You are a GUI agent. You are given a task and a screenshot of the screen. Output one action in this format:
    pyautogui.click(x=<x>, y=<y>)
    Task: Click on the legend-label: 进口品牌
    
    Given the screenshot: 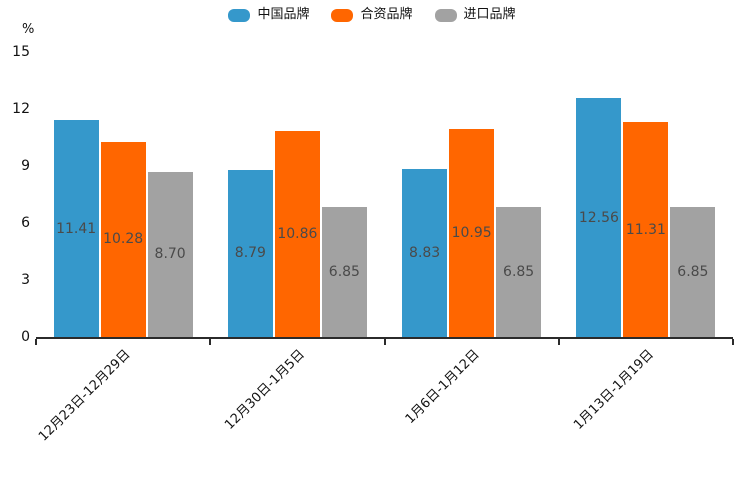 What is the action you would take?
    pyautogui.click(x=489, y=14)
    